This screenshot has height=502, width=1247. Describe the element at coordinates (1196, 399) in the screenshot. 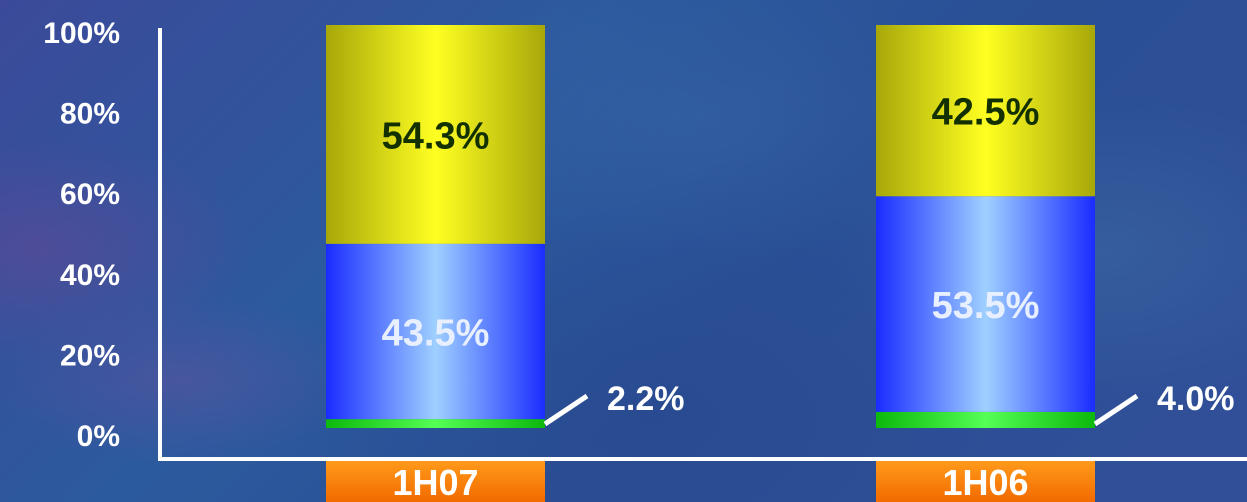

I see `data-label: 4.0%` at that location.